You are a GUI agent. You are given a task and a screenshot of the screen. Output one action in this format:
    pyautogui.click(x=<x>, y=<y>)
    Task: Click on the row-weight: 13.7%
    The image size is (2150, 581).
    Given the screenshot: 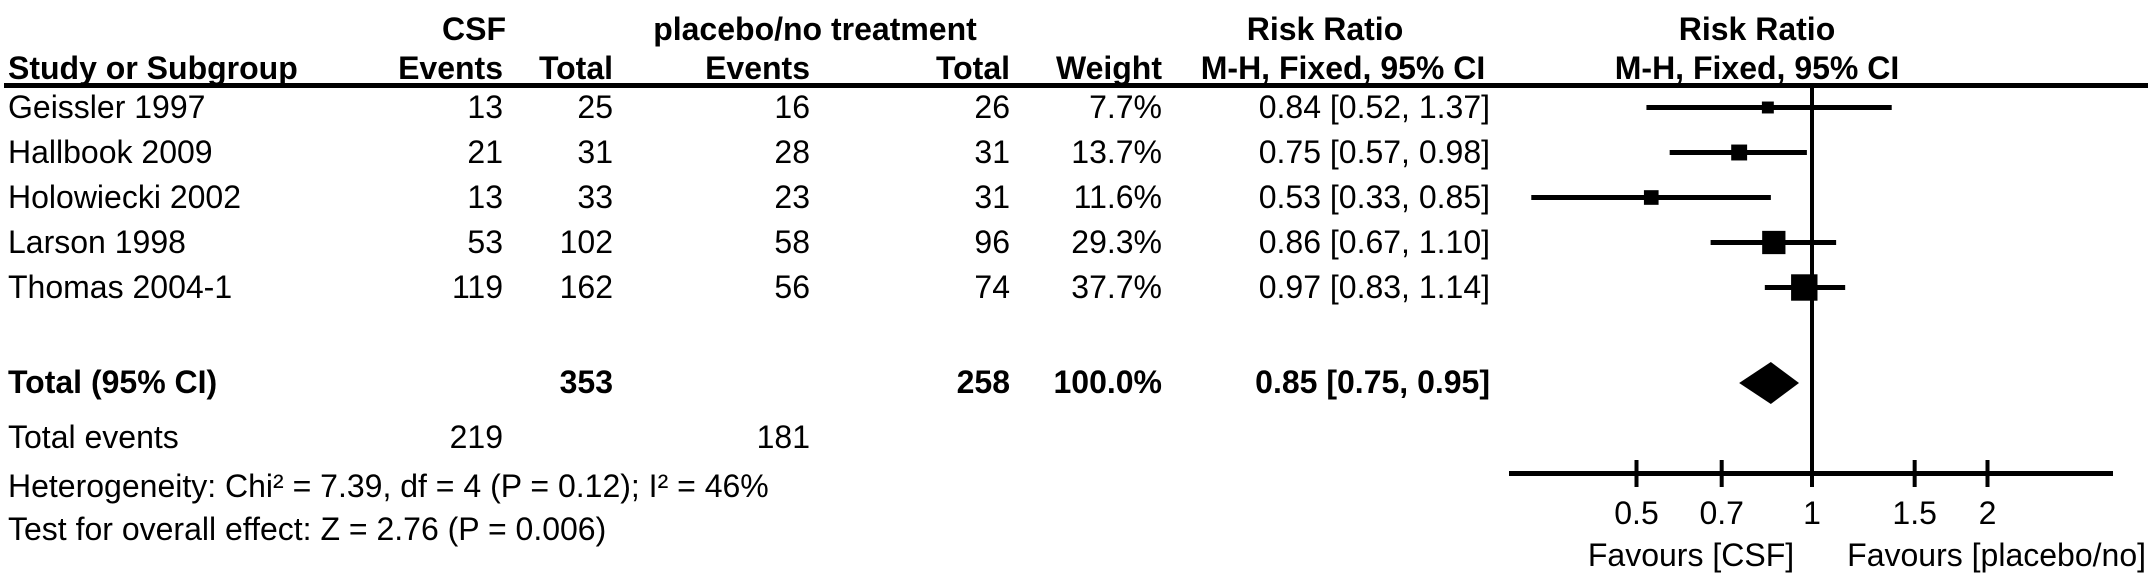 What is the action you would take?
    pyautogui.click(x=1116, y=152)
    